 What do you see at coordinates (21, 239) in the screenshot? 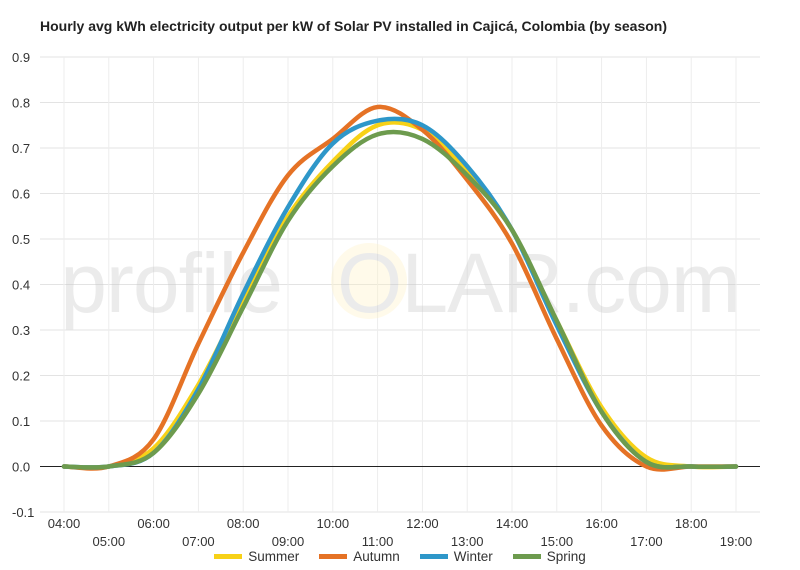
I see `y-tick-label: 0.5` at bounding box center [21, 239].